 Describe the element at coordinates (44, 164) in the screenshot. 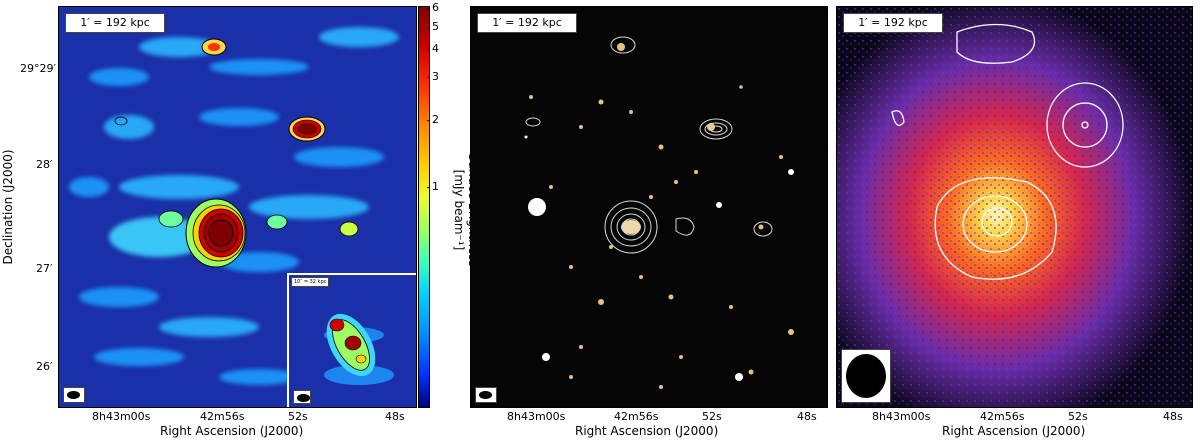

I see `y-tick-label: 28′` at that location.